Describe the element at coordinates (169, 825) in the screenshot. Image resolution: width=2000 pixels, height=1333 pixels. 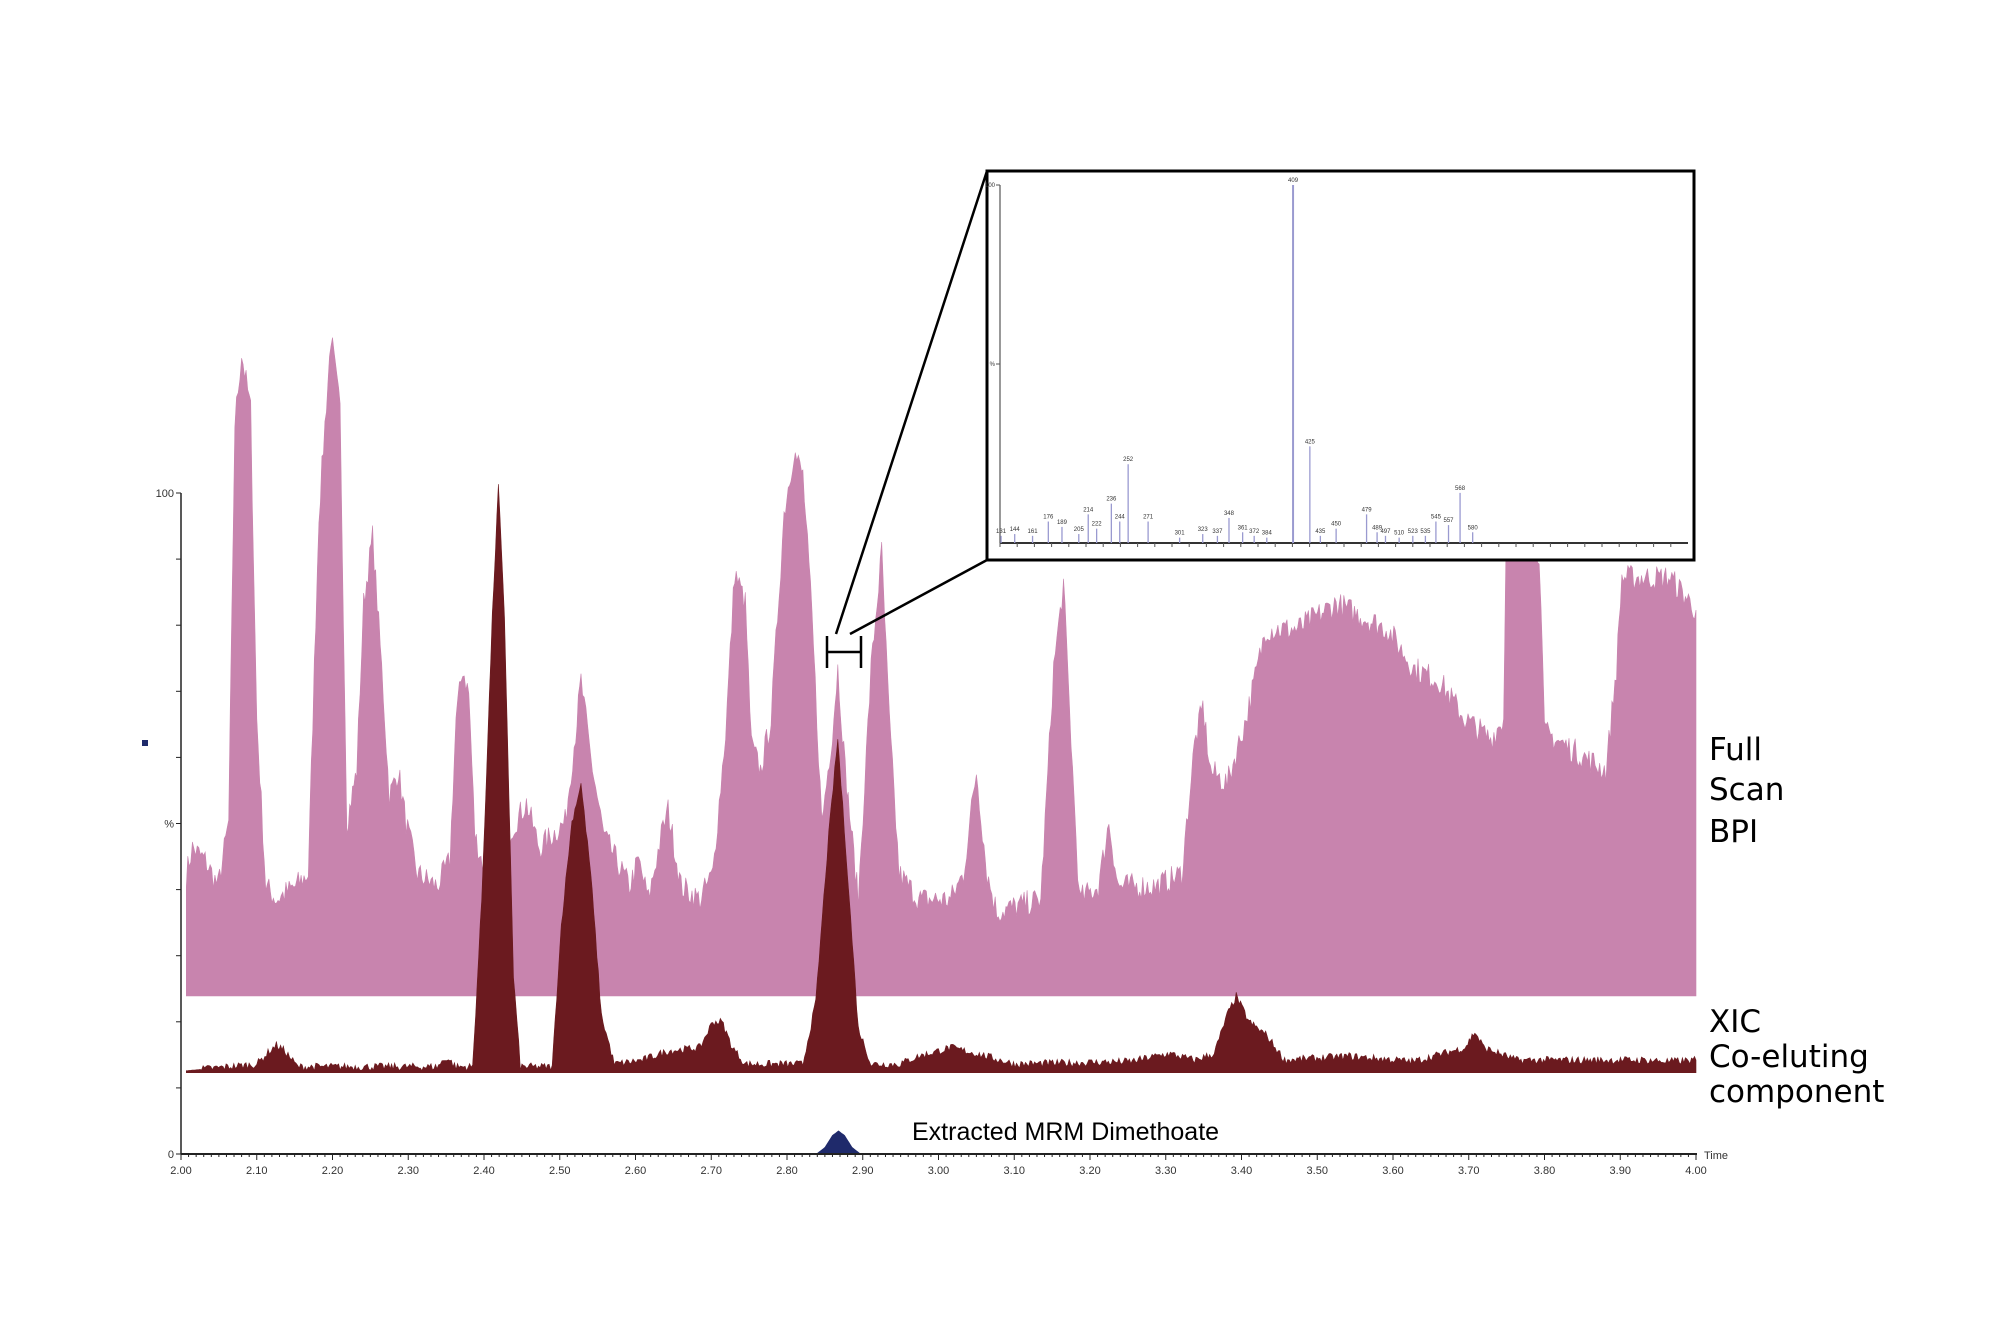
I see `y-axis-label: %` at that location.